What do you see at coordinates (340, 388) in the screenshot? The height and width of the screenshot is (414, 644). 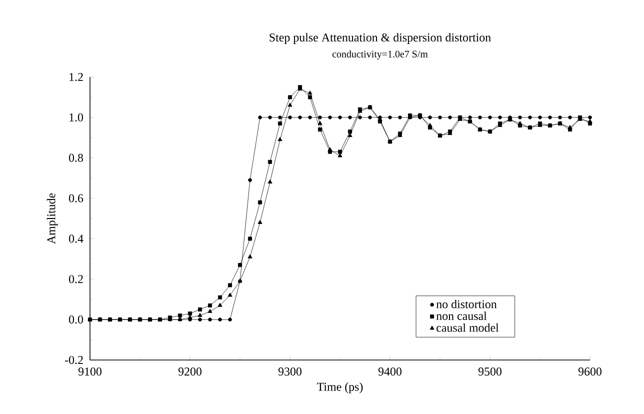 I see `x-axis-title: Time (ps)` at bounding box center [340, 388].